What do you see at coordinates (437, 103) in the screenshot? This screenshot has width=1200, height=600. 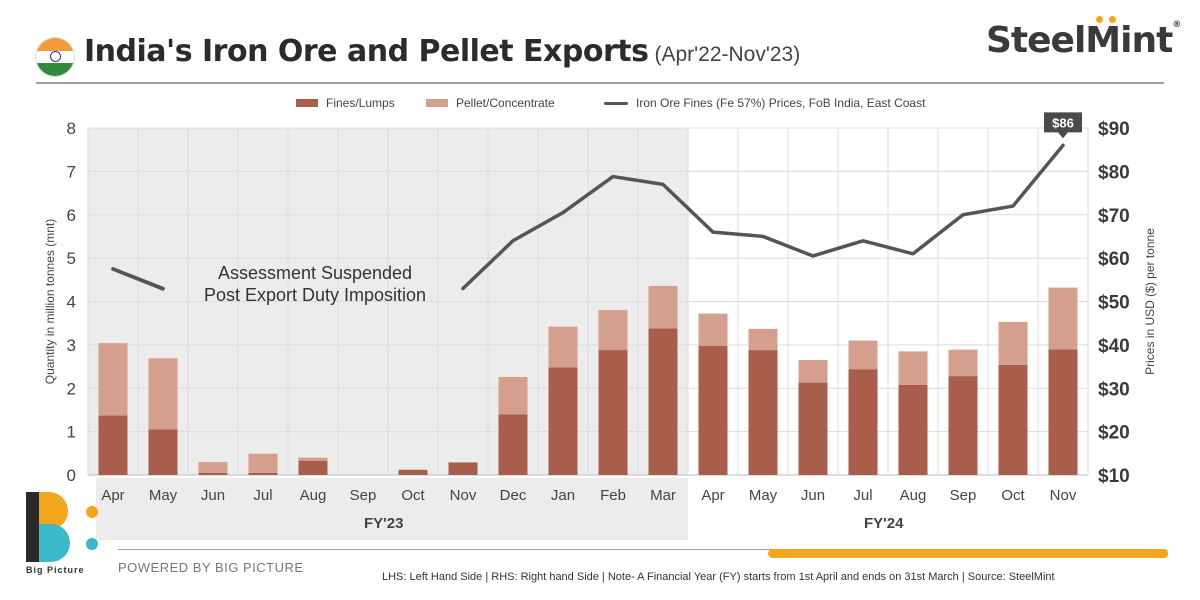 I see `legend-swatch-pellet` at bounding box center [437, 103].